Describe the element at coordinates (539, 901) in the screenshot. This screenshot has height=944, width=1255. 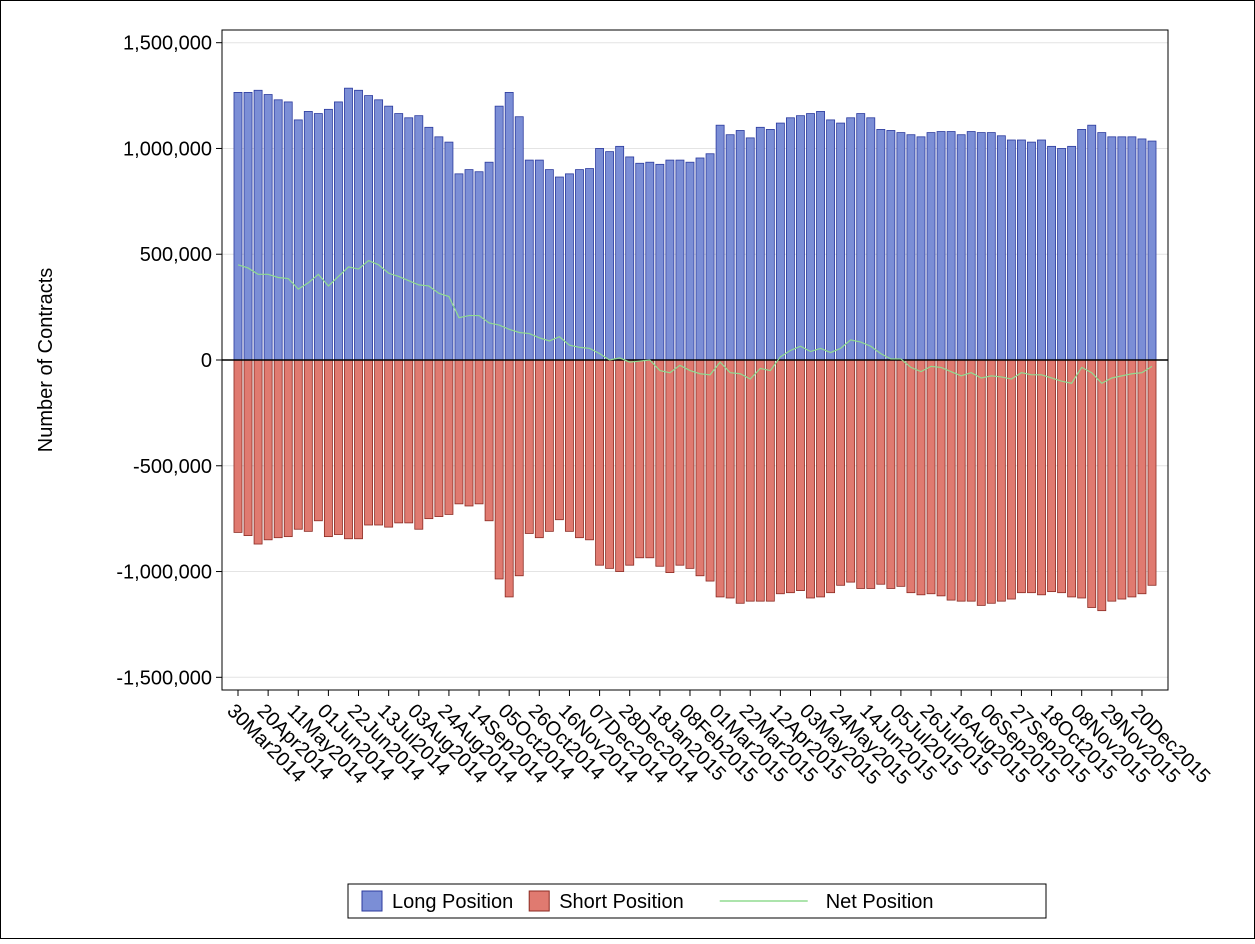
I see `legend-swatch` at that location.